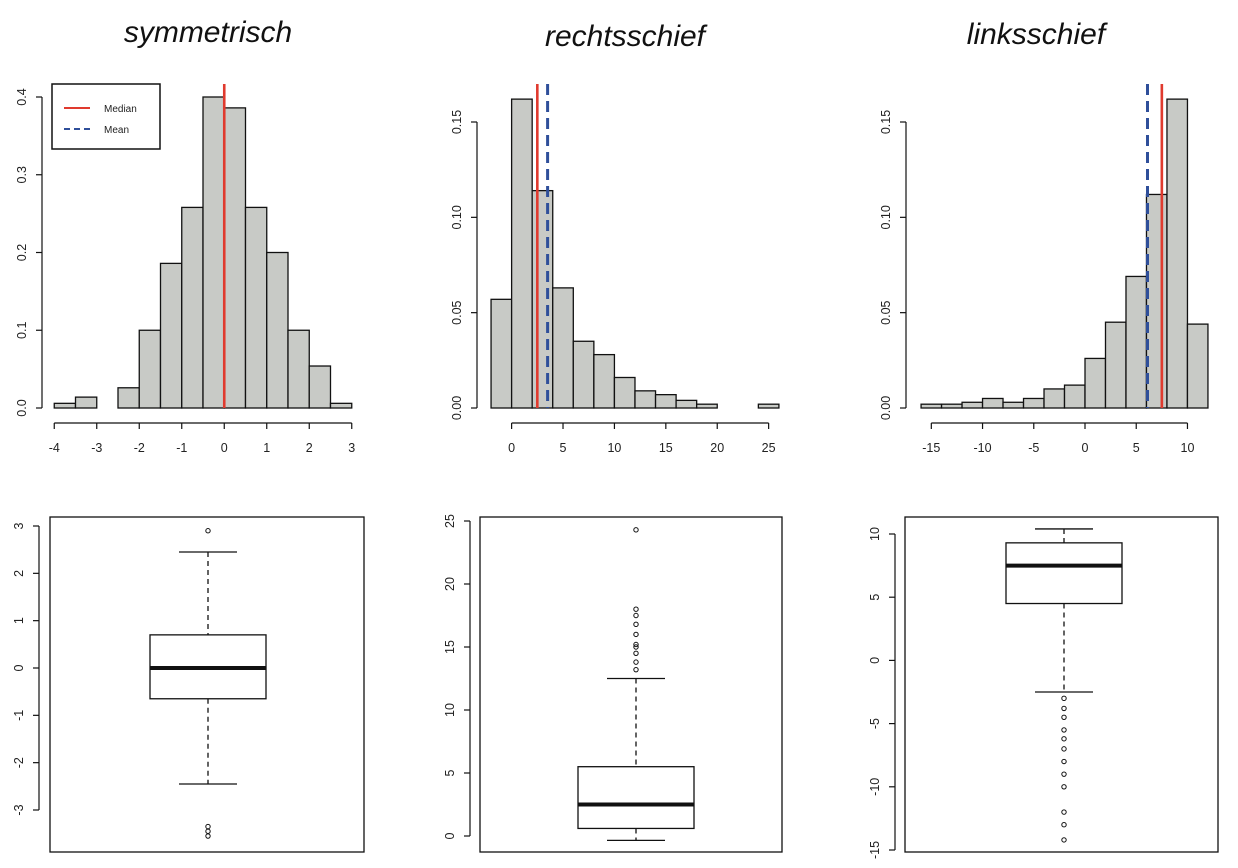  Describe the element at coordinates (22, 252) in the screenshot. I see `y-tick-label: 0.2` at that location.